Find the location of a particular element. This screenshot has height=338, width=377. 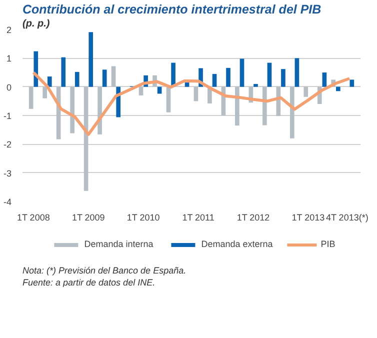

y-tick-label: 1 is located at coordinates (9, 59).